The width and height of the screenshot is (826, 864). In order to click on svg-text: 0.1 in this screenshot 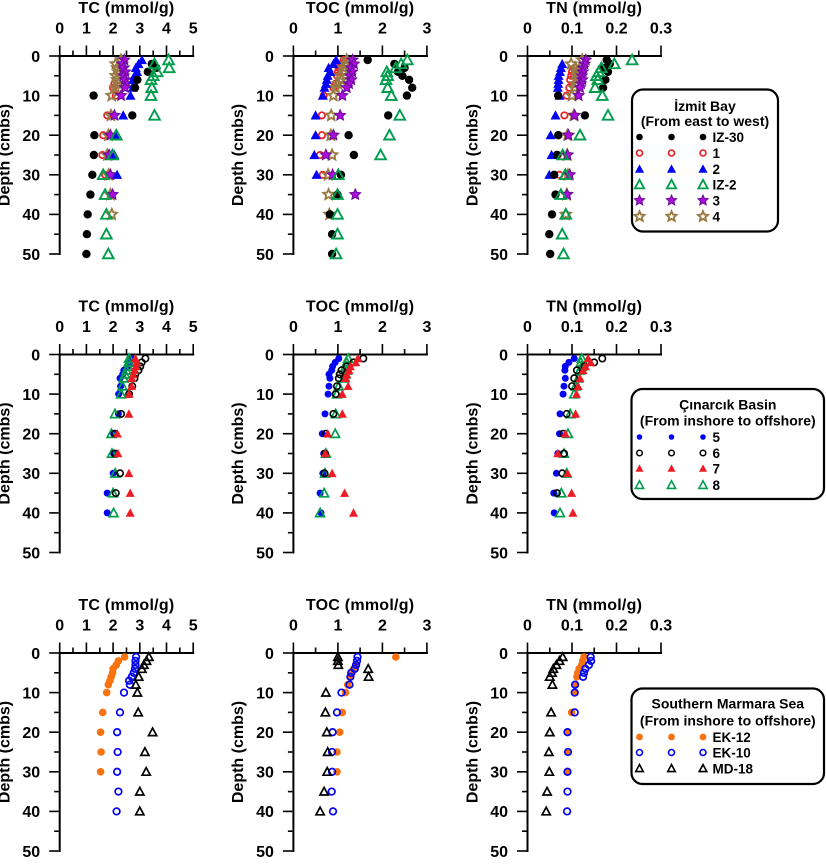, I will do `click(572, 626)`.